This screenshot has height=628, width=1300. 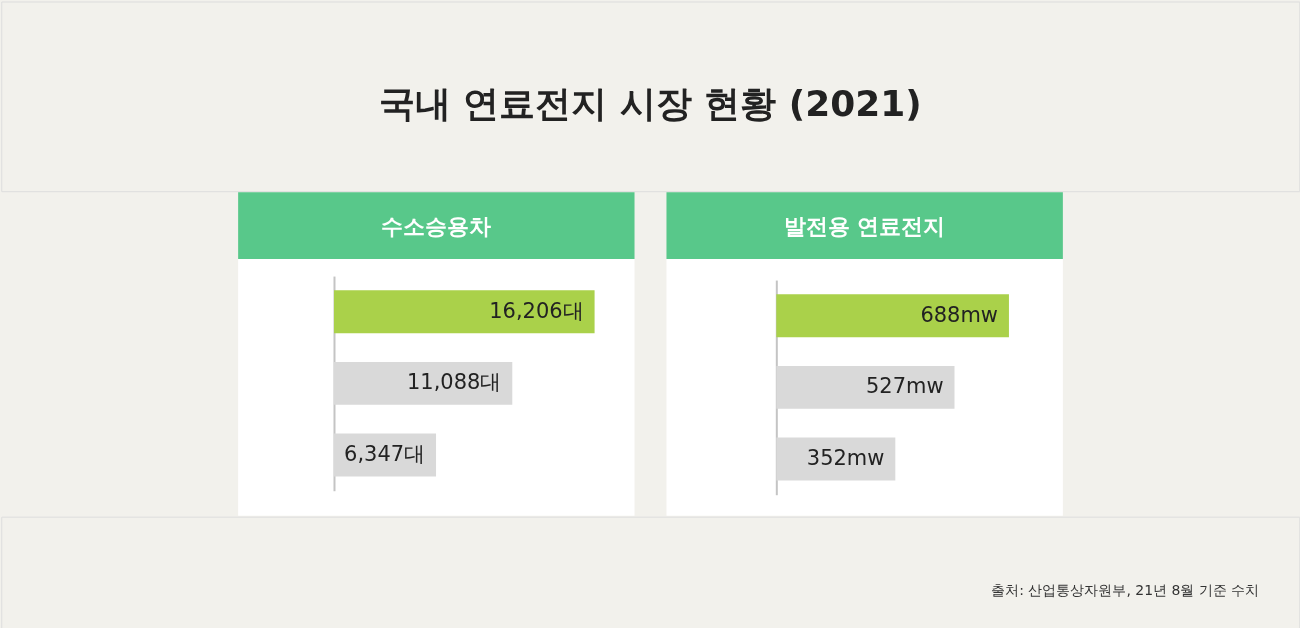 I want to click on data-label: 6,347대, so click(x=385, y=453).